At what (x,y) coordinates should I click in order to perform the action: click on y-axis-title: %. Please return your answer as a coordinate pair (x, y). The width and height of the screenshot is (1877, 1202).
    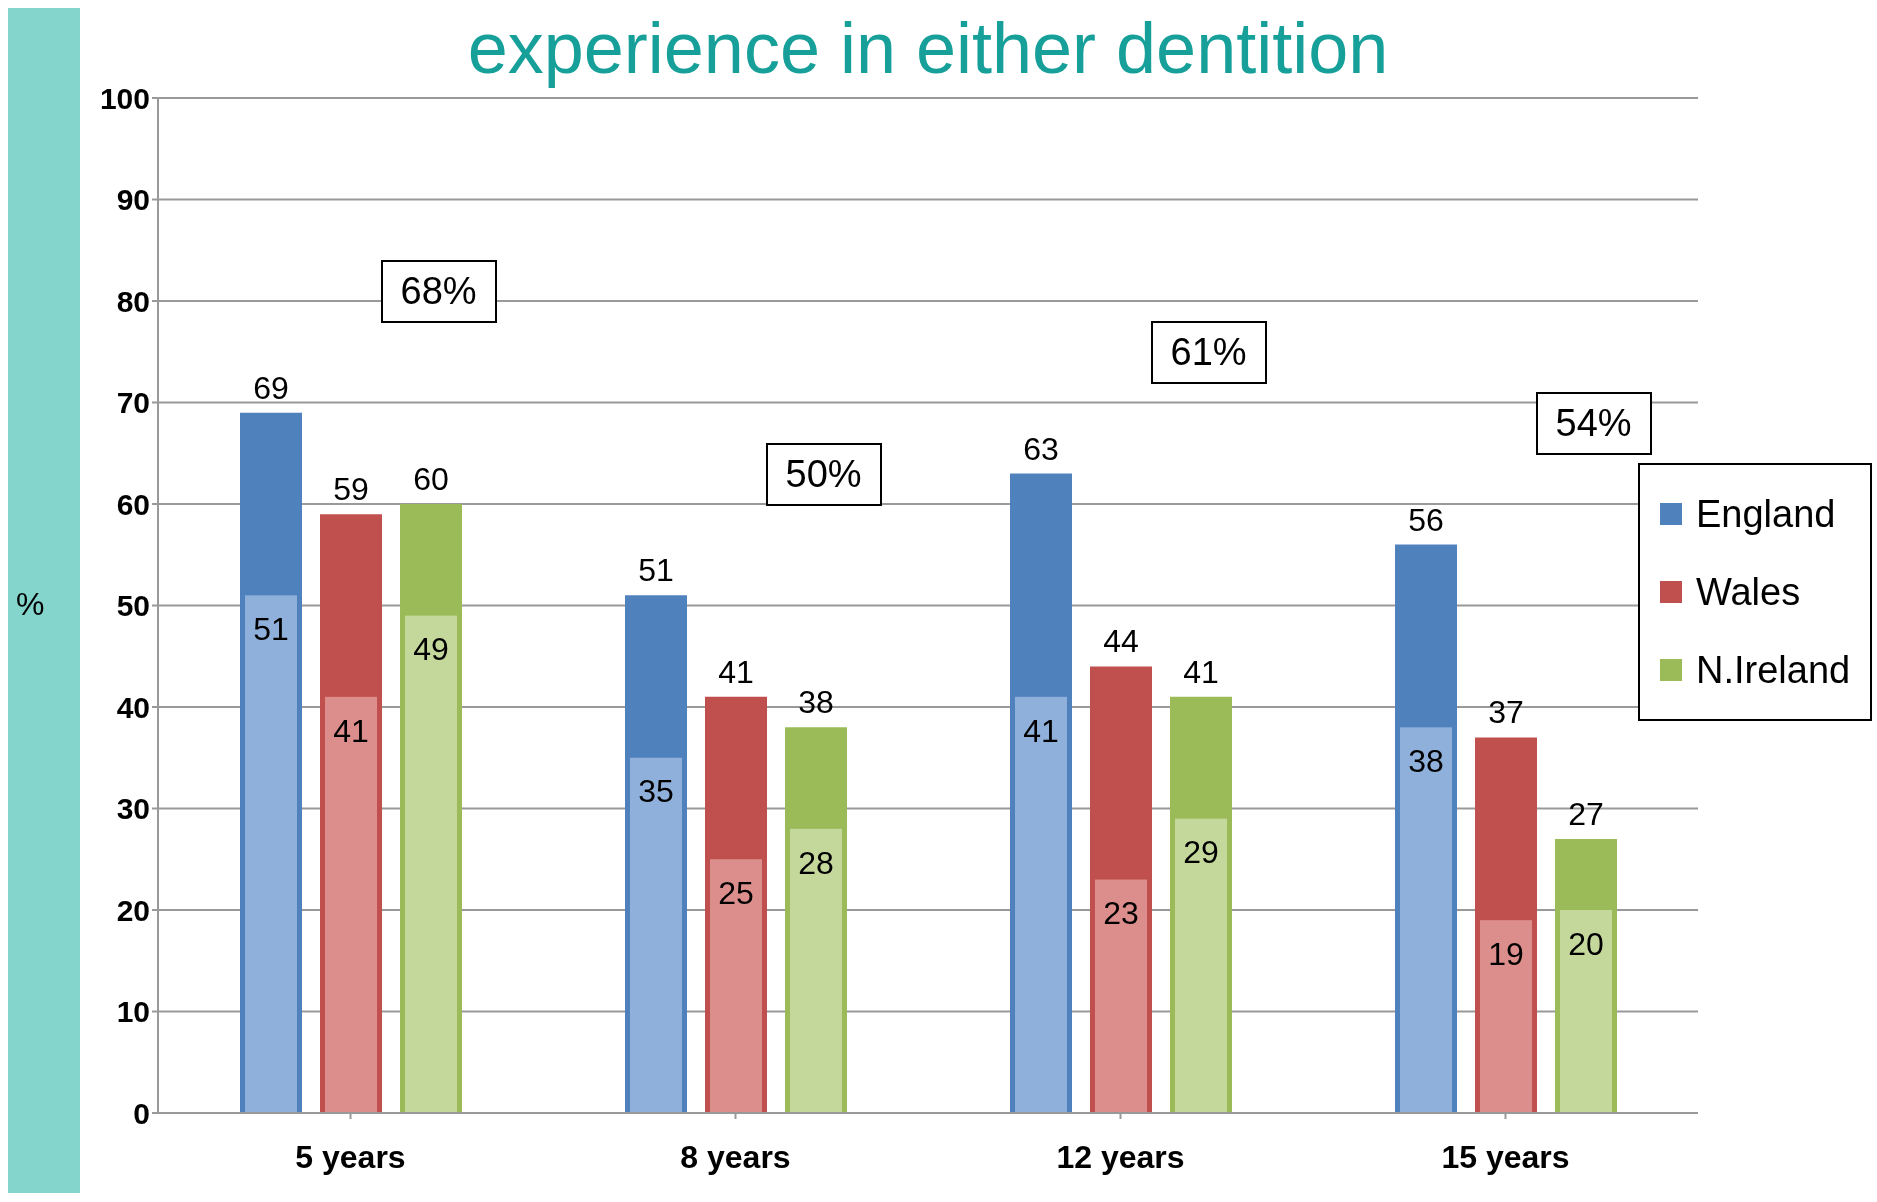
    Looking at the image, I should click on (30, 604).